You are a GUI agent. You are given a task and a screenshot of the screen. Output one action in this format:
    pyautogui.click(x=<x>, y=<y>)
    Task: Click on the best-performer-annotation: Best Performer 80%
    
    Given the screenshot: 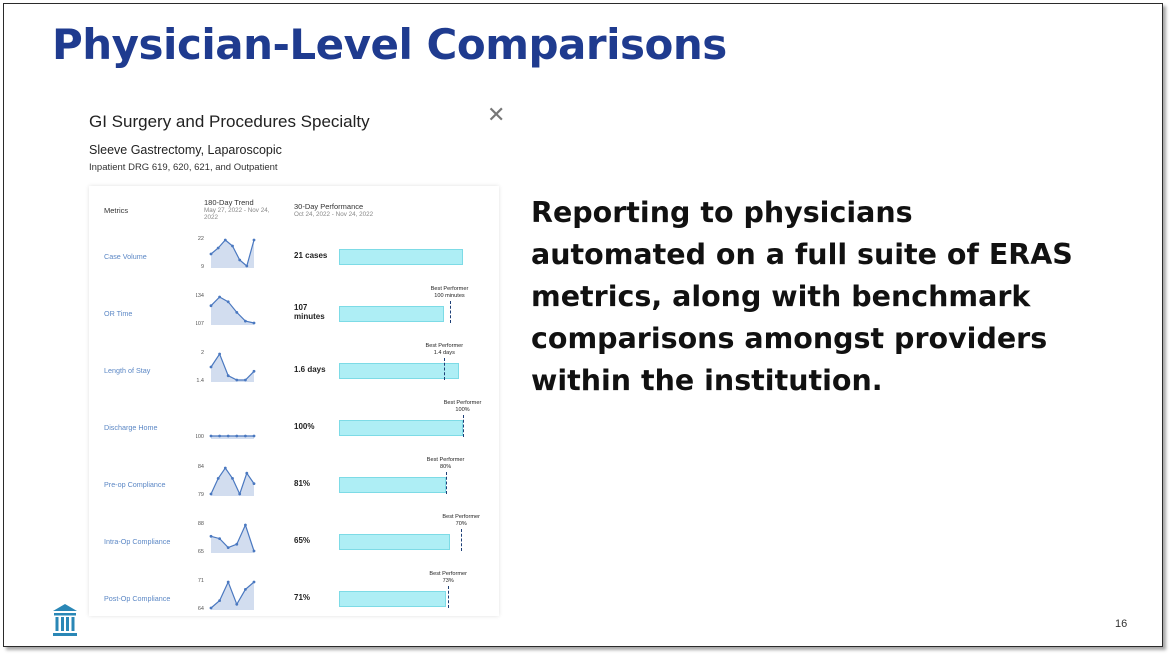 What is the action you would take?
    pyautogui.click(x=446, y=463)
    